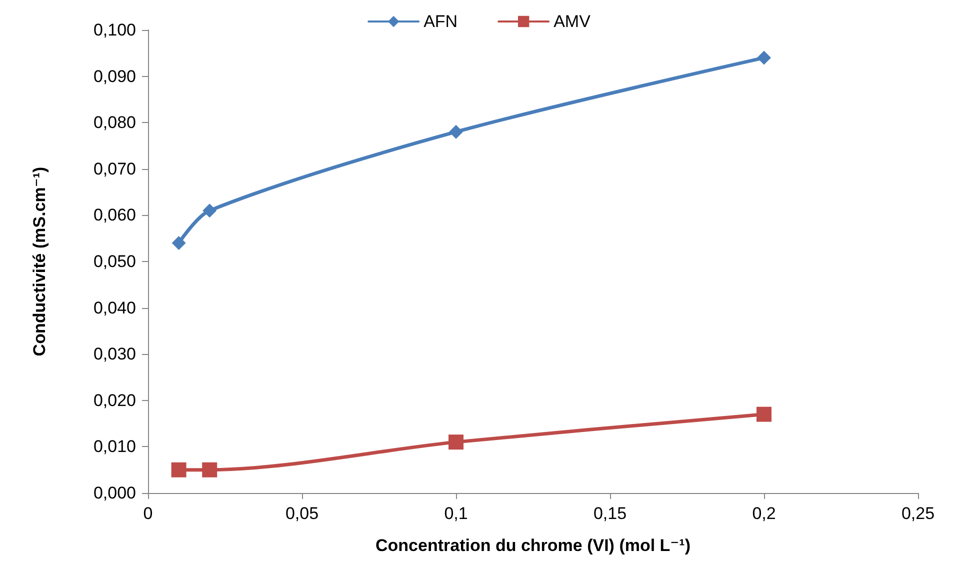  What do you see at coordinates (114, 261) in the screenshot?
I see `y-tick-label: 0,050` at bounding box center [114, 261].